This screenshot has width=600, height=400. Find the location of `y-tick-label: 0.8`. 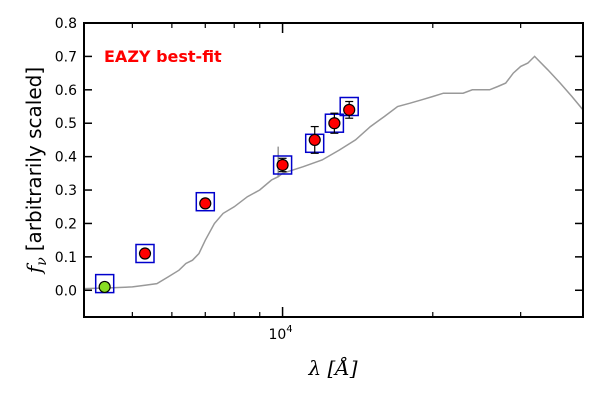

y-tick-label: 0.8 is located at coordinates (66, 24).